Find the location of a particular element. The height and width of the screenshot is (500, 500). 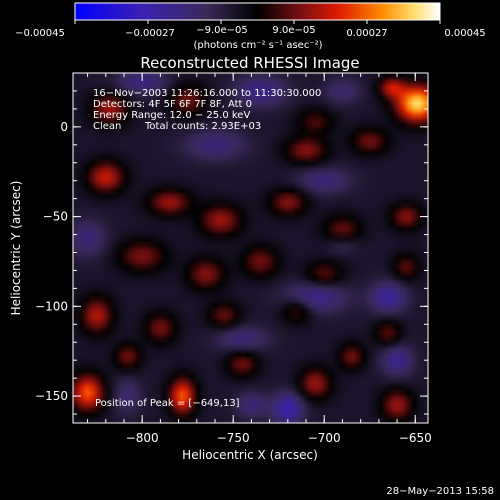

x-tick-label: −700 is located at coordinates (324, 438).